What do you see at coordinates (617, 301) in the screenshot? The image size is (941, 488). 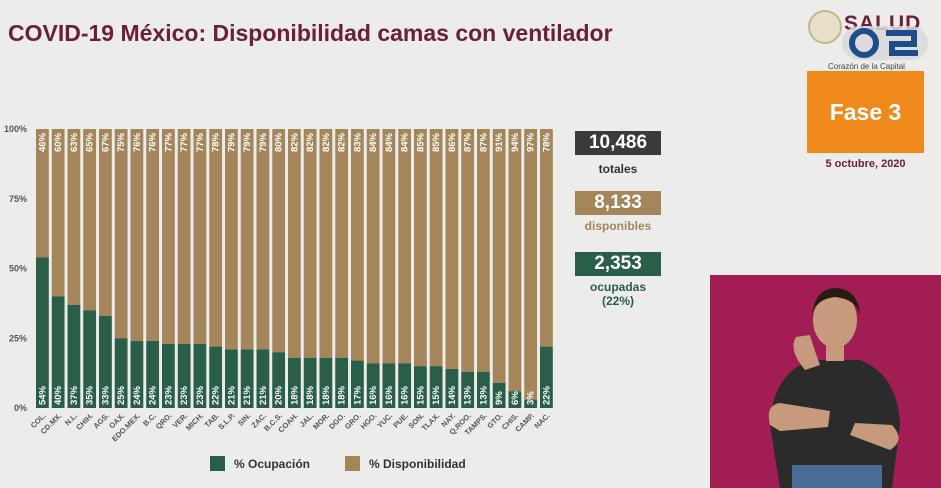 I see `occupied-beds-percent: (22%)` at bounding box center [617, 301].